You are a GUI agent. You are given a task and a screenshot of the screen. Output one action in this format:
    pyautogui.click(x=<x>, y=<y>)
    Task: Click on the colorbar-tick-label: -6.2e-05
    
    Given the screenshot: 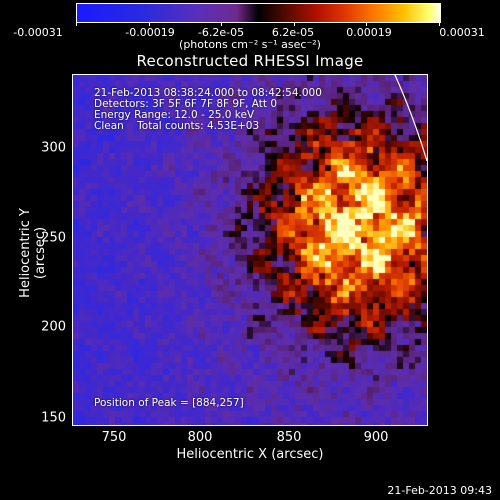 What is the action you would take?
    pyautogui.click(x=221, y=32)
    